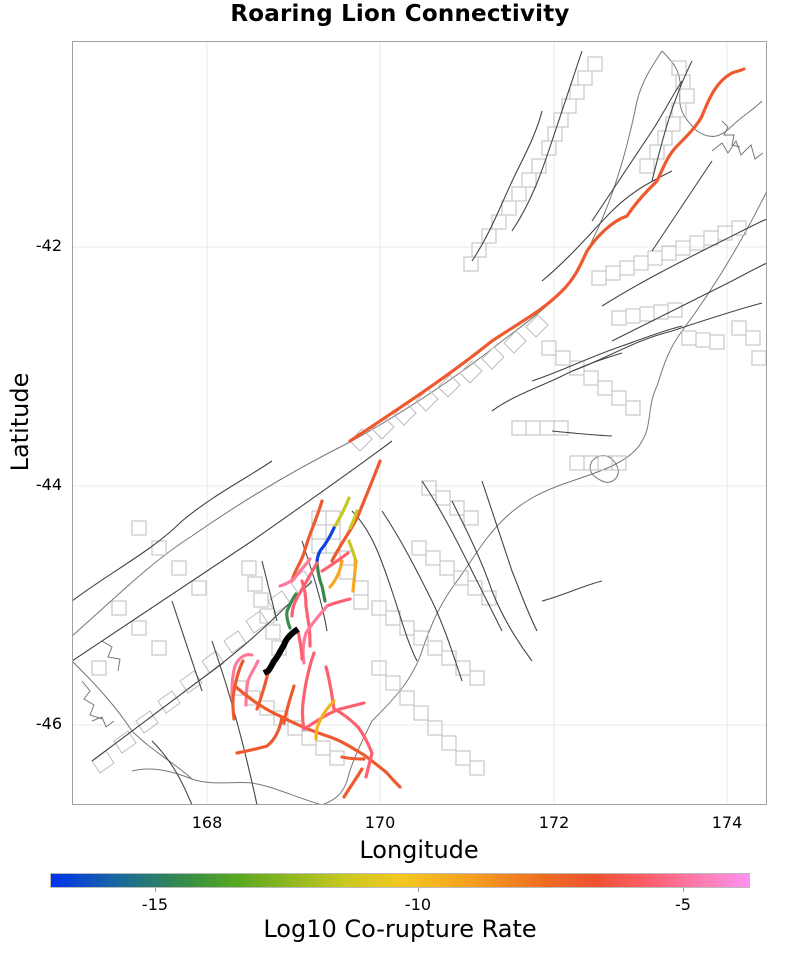 Image resolution: width=800 pixels, height=953 pixels. I want to click on x-tick-label: 168, so click(207, 822).